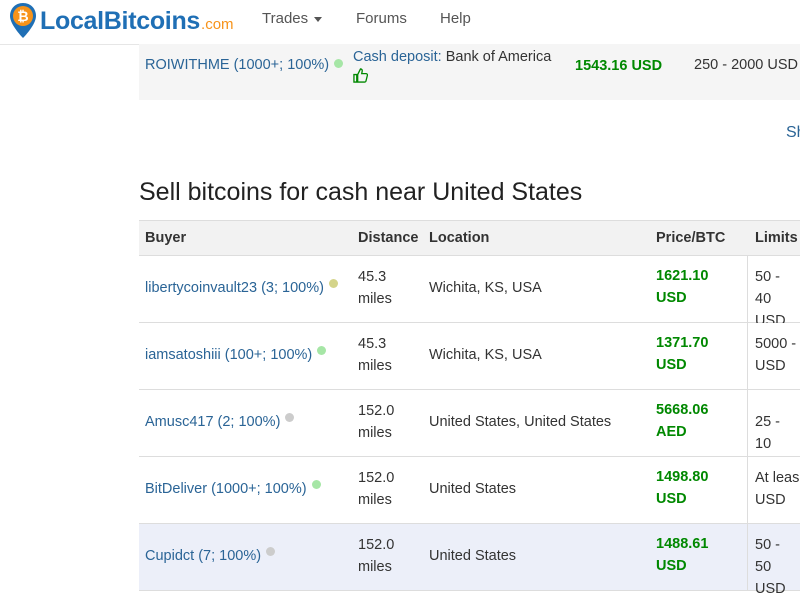  Describe the element at coordinates (213, 422) in the screenshot. I see `buyer-link: Amusc417 (2; 100%)` at that location.